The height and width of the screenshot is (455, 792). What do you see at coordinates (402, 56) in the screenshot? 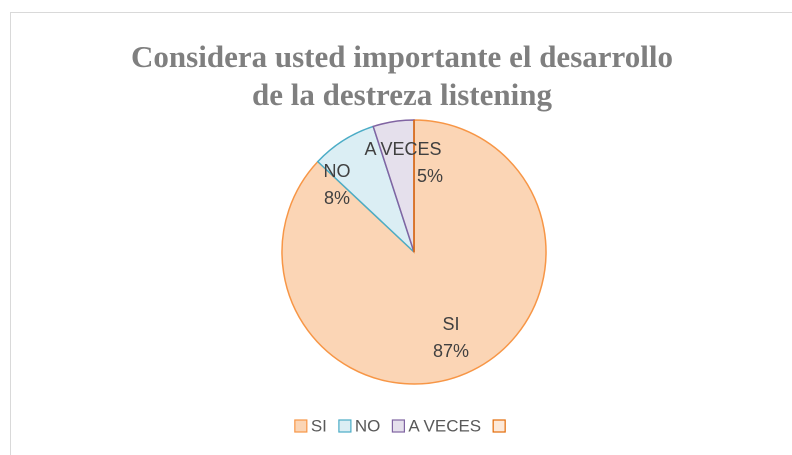
I see `chart-title: Considera usted importante el desarrollo` at bounding box center [402, 56].